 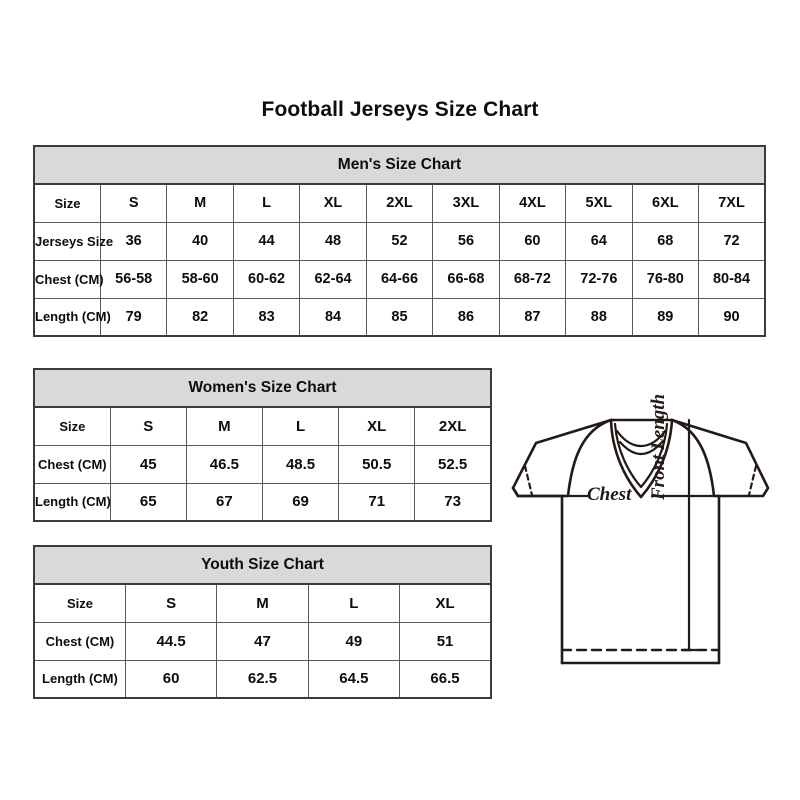 I want to click on table-cell: 60-62, so click(x=266, y=279).